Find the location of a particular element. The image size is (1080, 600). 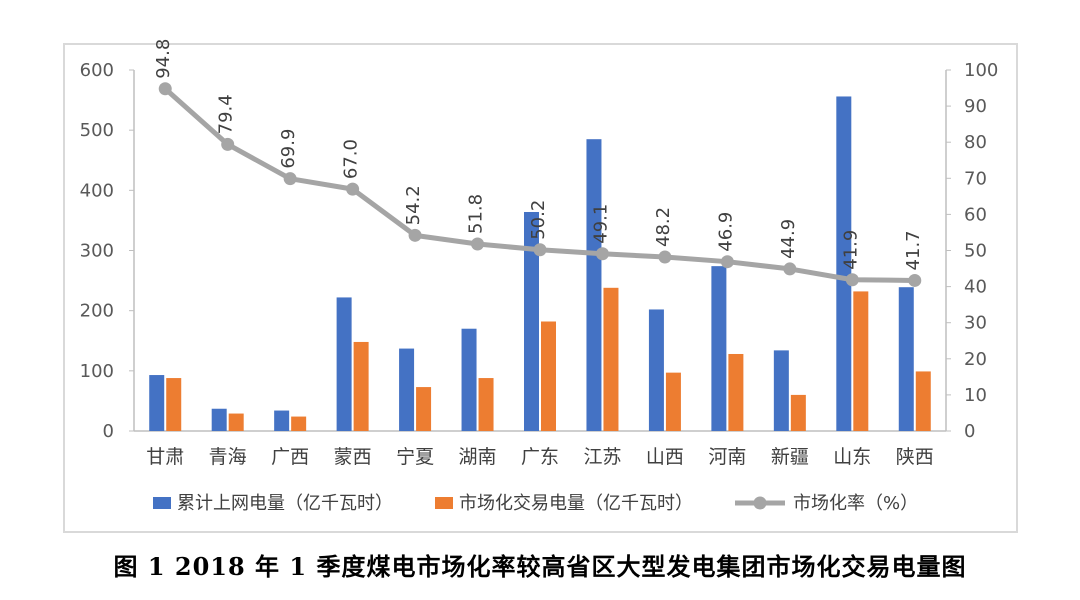

y-left-tick-label: 100 is located at coordinates (97, 371).